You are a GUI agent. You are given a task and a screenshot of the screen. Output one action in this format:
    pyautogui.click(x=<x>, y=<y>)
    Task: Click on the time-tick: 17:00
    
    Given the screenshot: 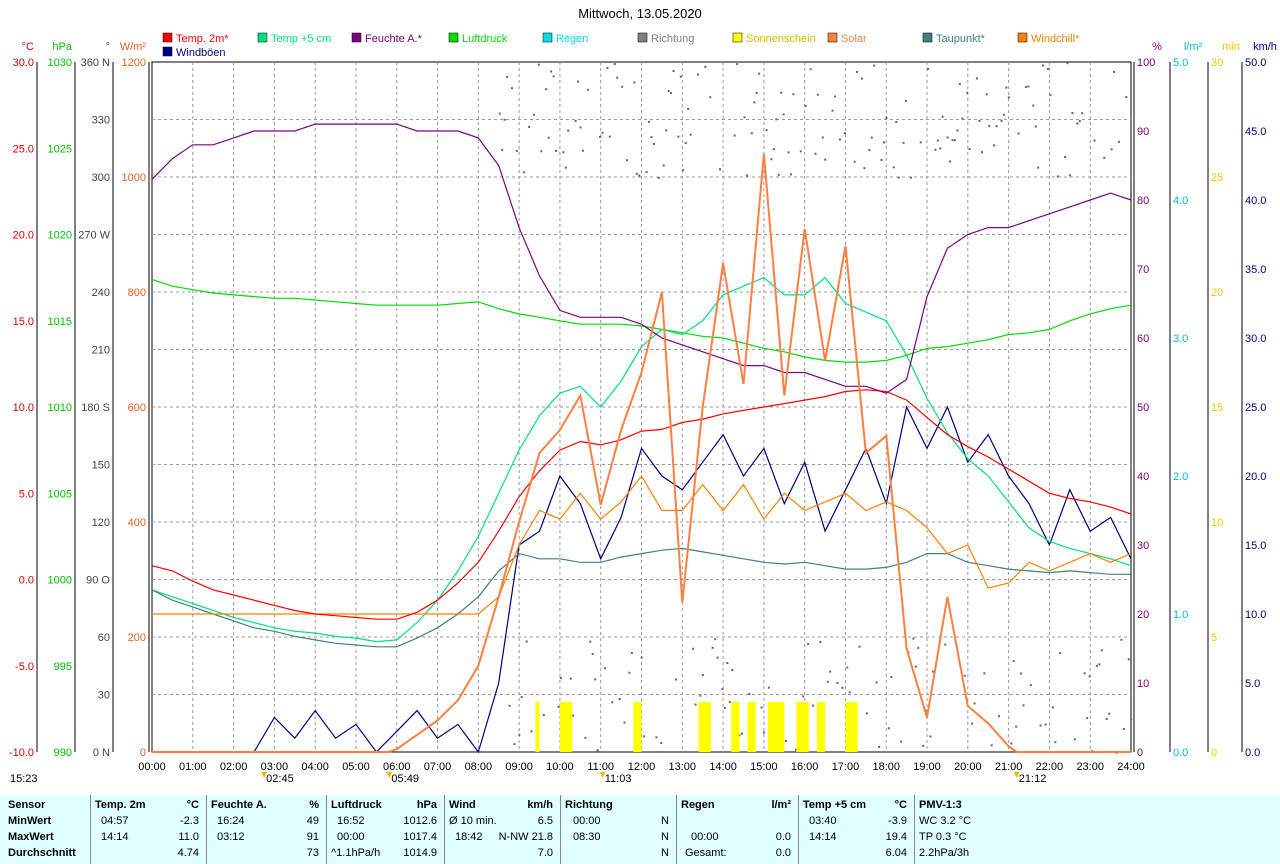 What is the action you would take?
    pyautogui.click(x=846, y=767)
    